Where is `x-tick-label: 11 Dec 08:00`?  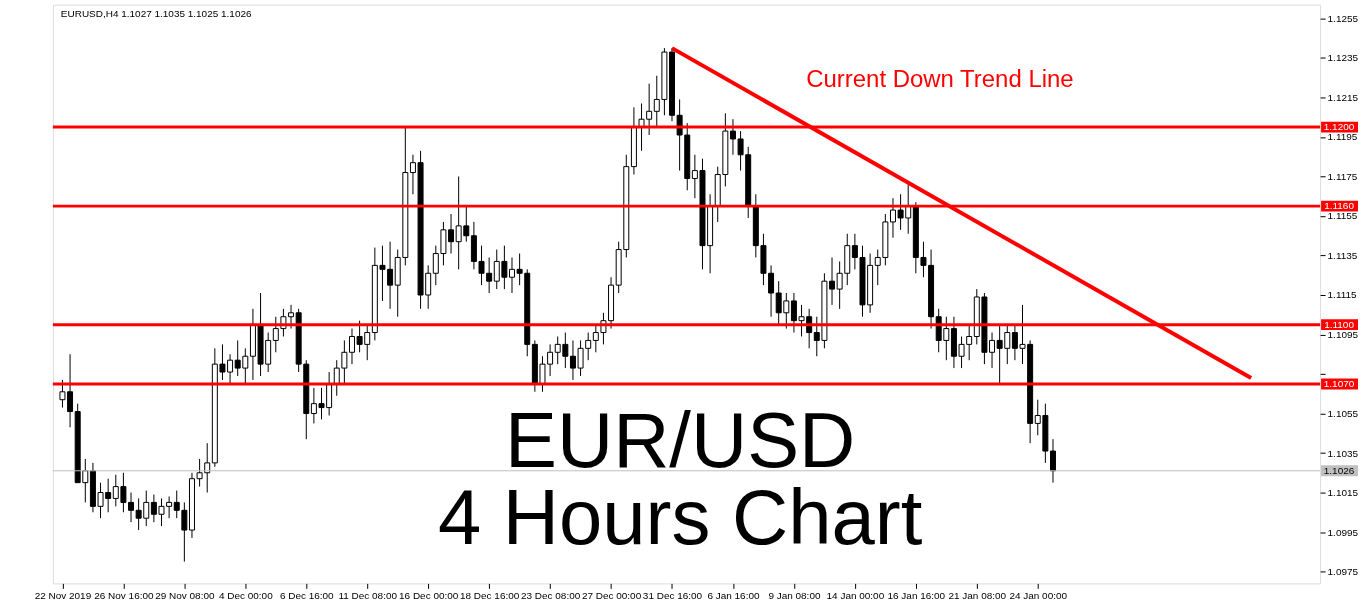
x-tick-label: 11 Dec 08:00 is located at coordinates (368, 595).